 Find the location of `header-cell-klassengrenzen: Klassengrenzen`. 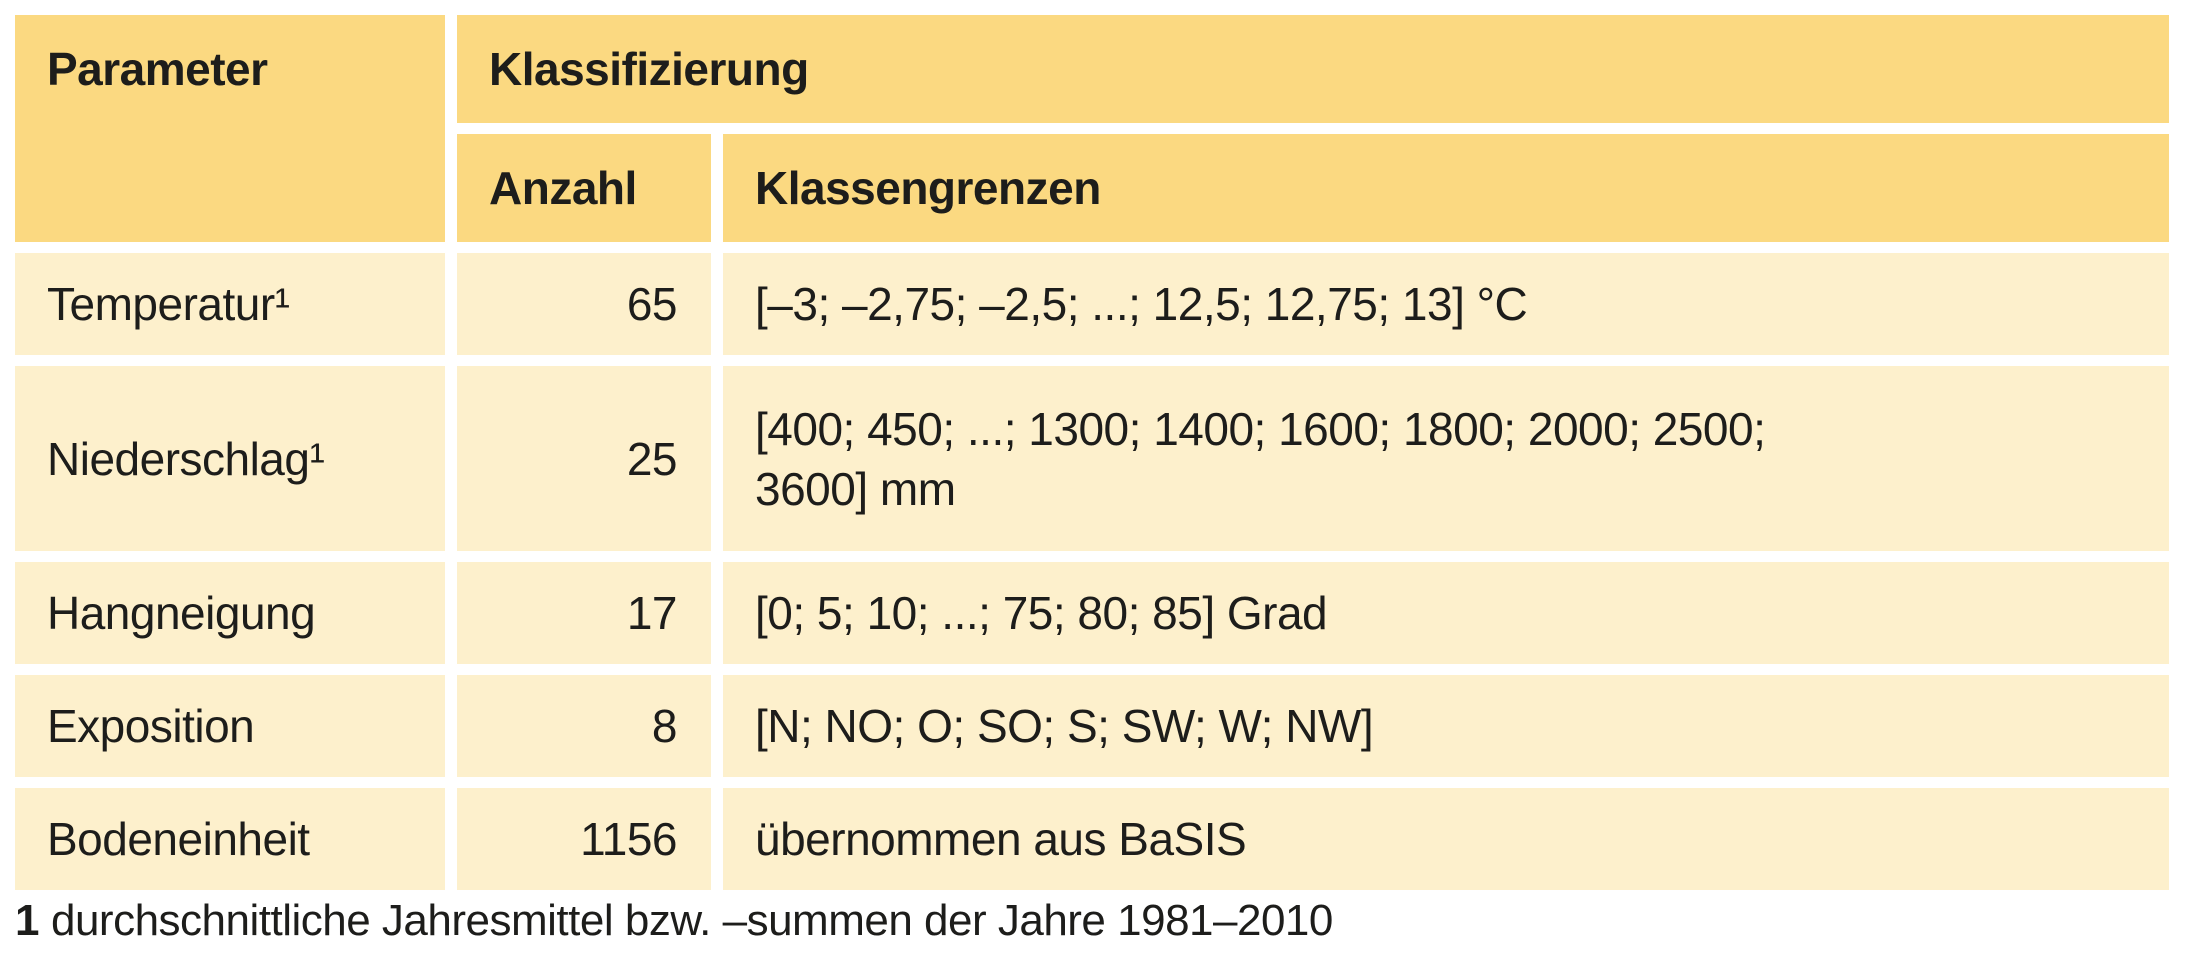

header-cell-klassengrenzen: Klassengrenzen is located at coordinates (1446, 188).